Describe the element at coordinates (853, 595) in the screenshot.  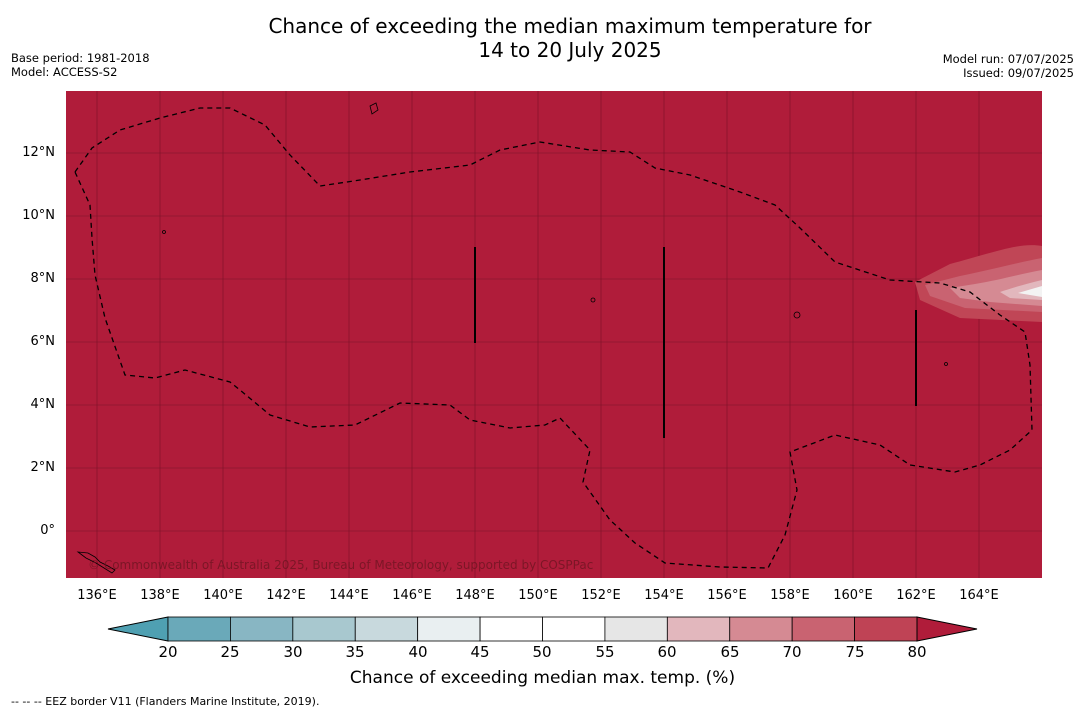
I see `lon-label-160e: 160°E` at that location.